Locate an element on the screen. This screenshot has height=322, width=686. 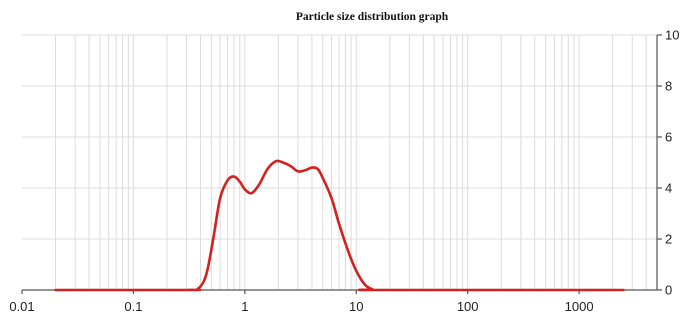
x-axis-ticks: 0.01 0.1 1 10 100 1000 is located at coordinates (301, 302).